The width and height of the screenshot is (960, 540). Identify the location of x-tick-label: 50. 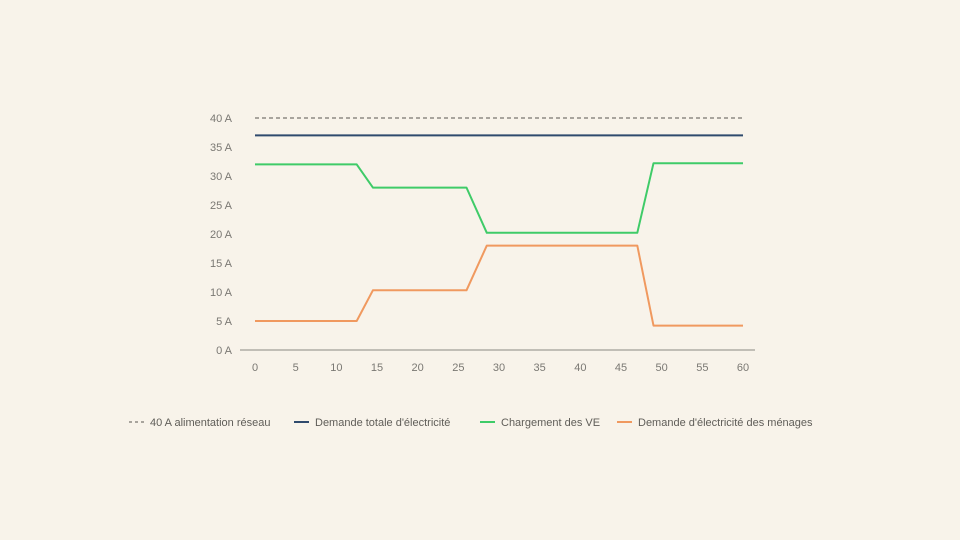
(662, 368).